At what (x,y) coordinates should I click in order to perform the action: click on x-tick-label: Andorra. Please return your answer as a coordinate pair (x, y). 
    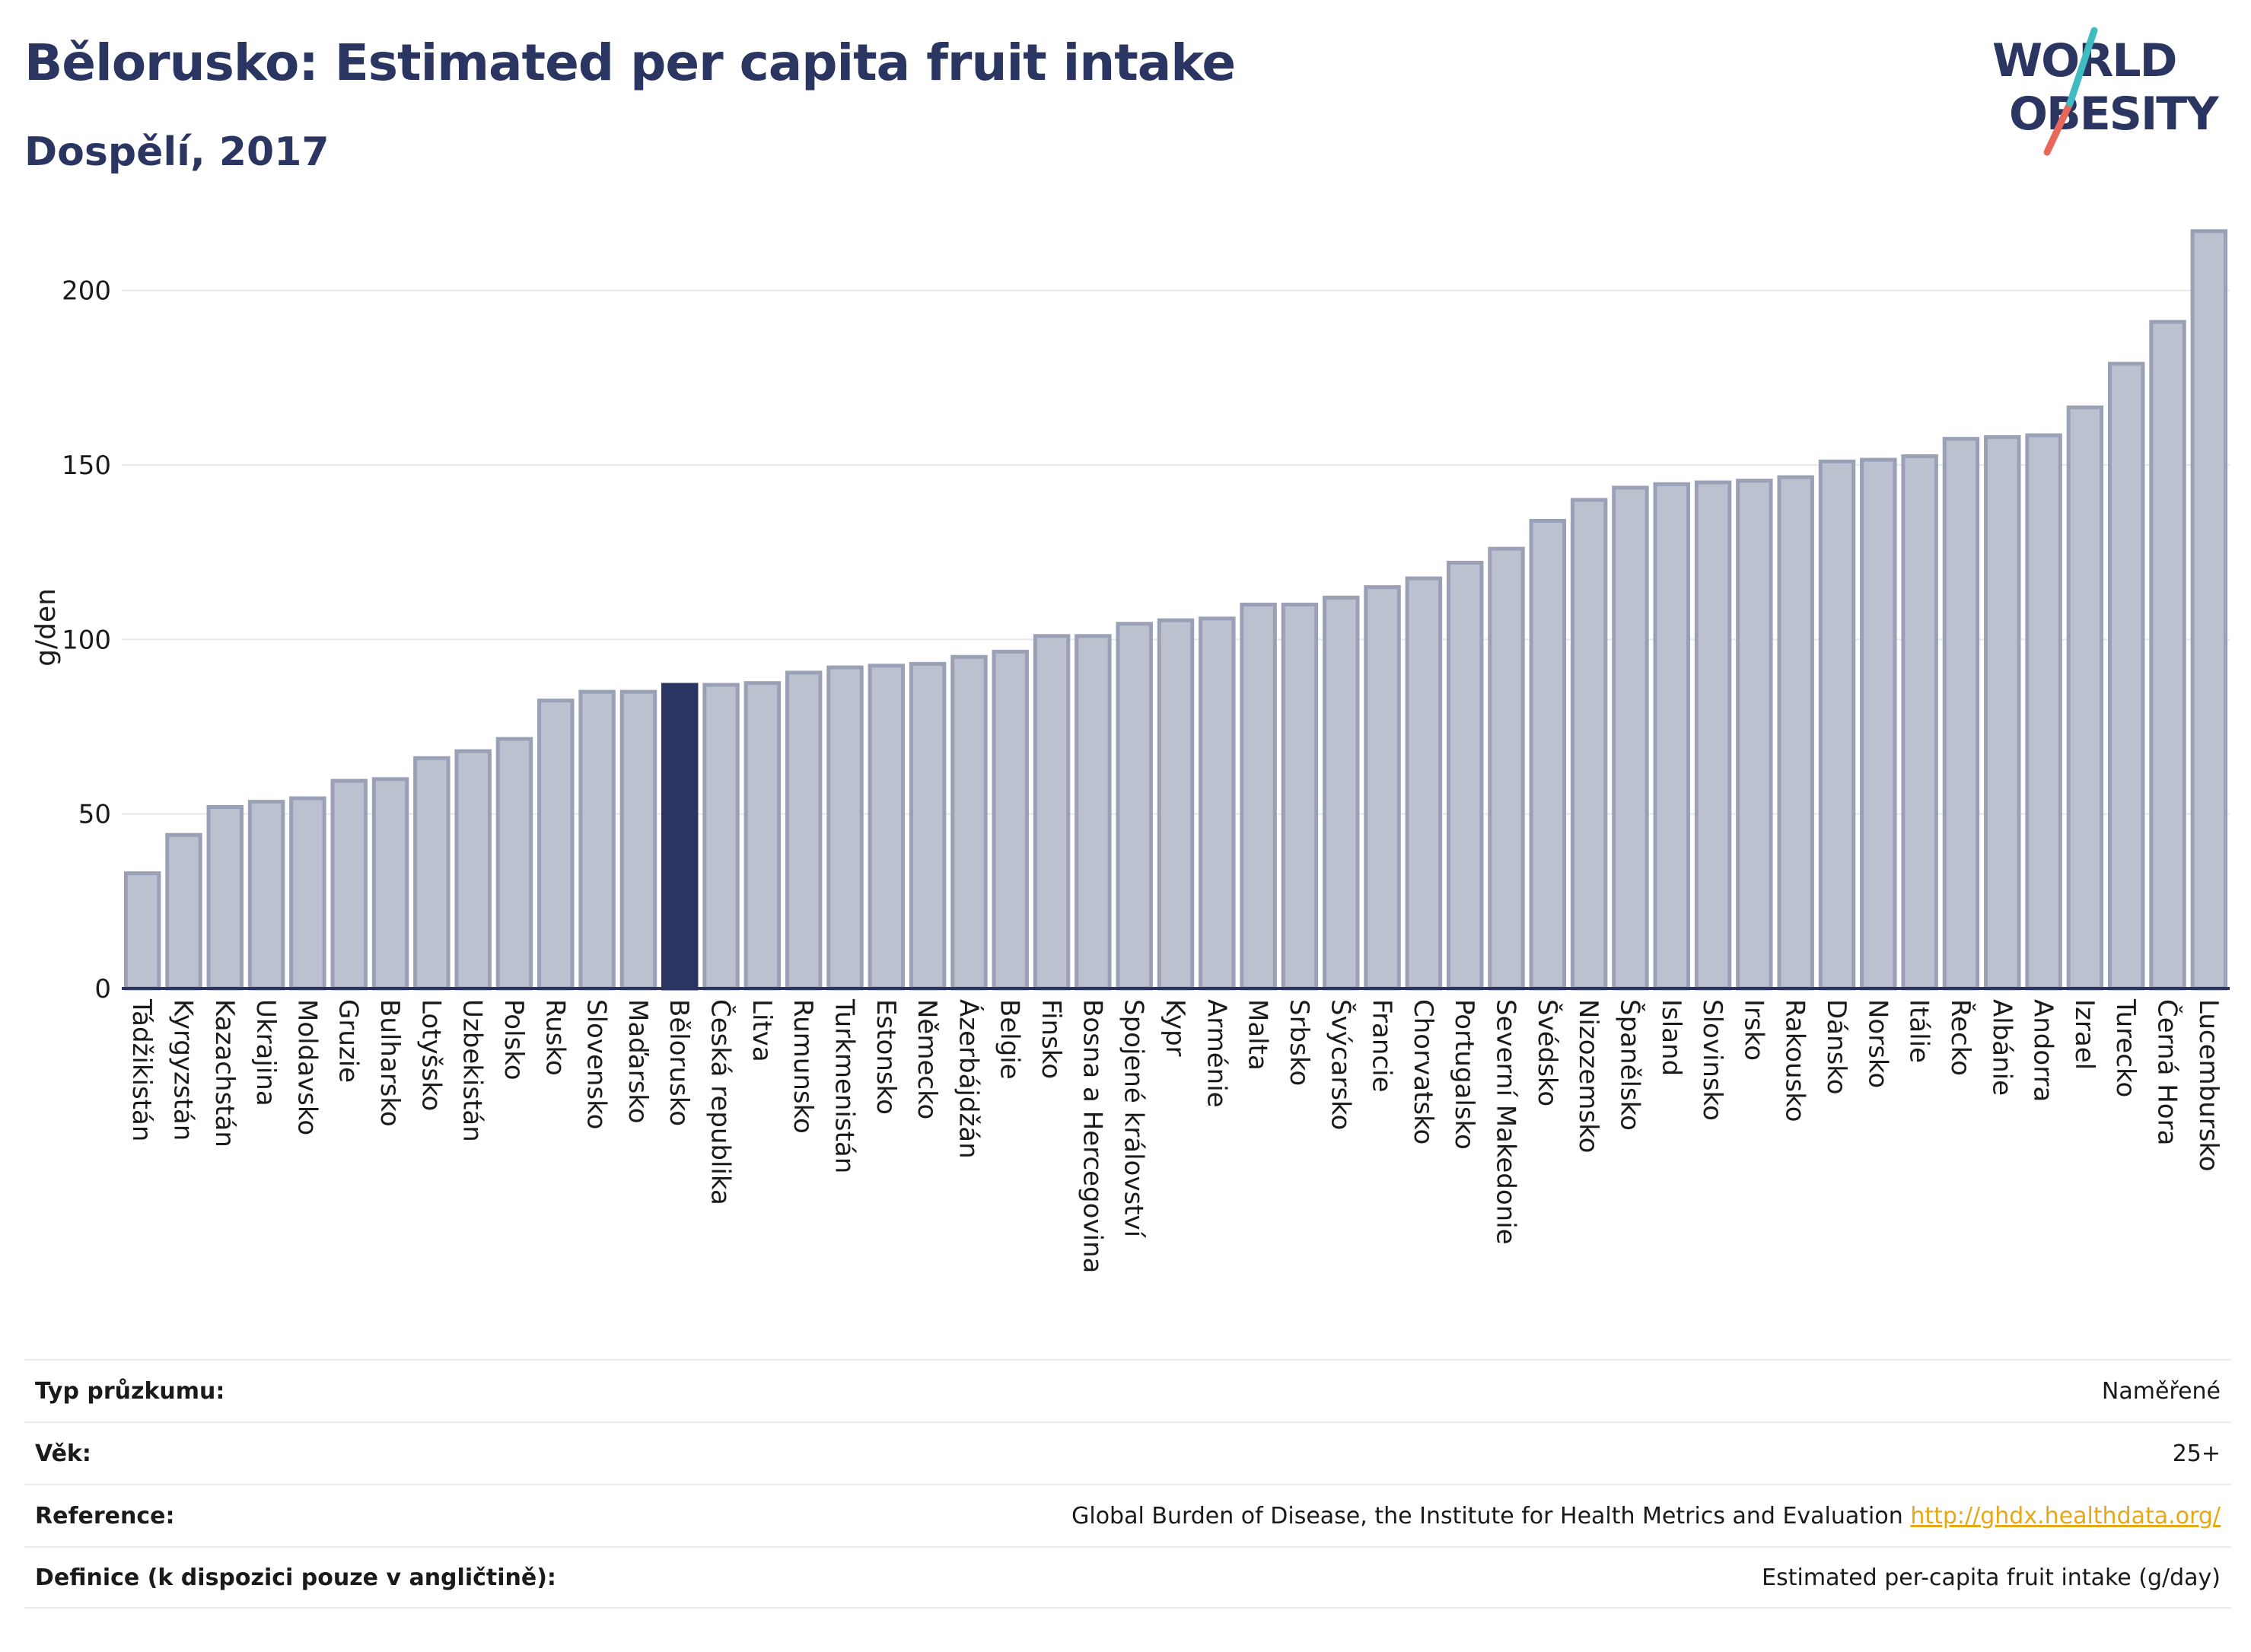
    Looking at the image, I should click on (2043, 1050).